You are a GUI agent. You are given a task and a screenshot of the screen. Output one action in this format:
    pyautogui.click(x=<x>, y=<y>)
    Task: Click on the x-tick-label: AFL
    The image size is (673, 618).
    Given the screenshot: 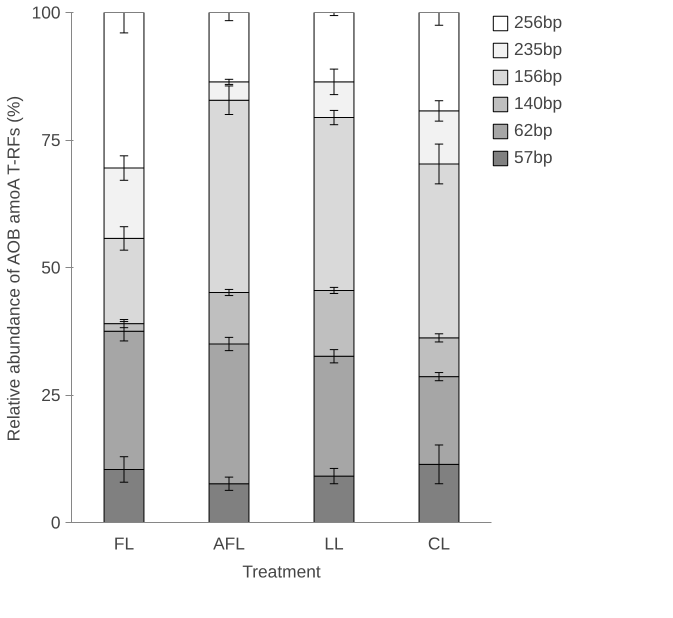 What is the action you would take?
    pyautogui.click(x=229, y=544)
    